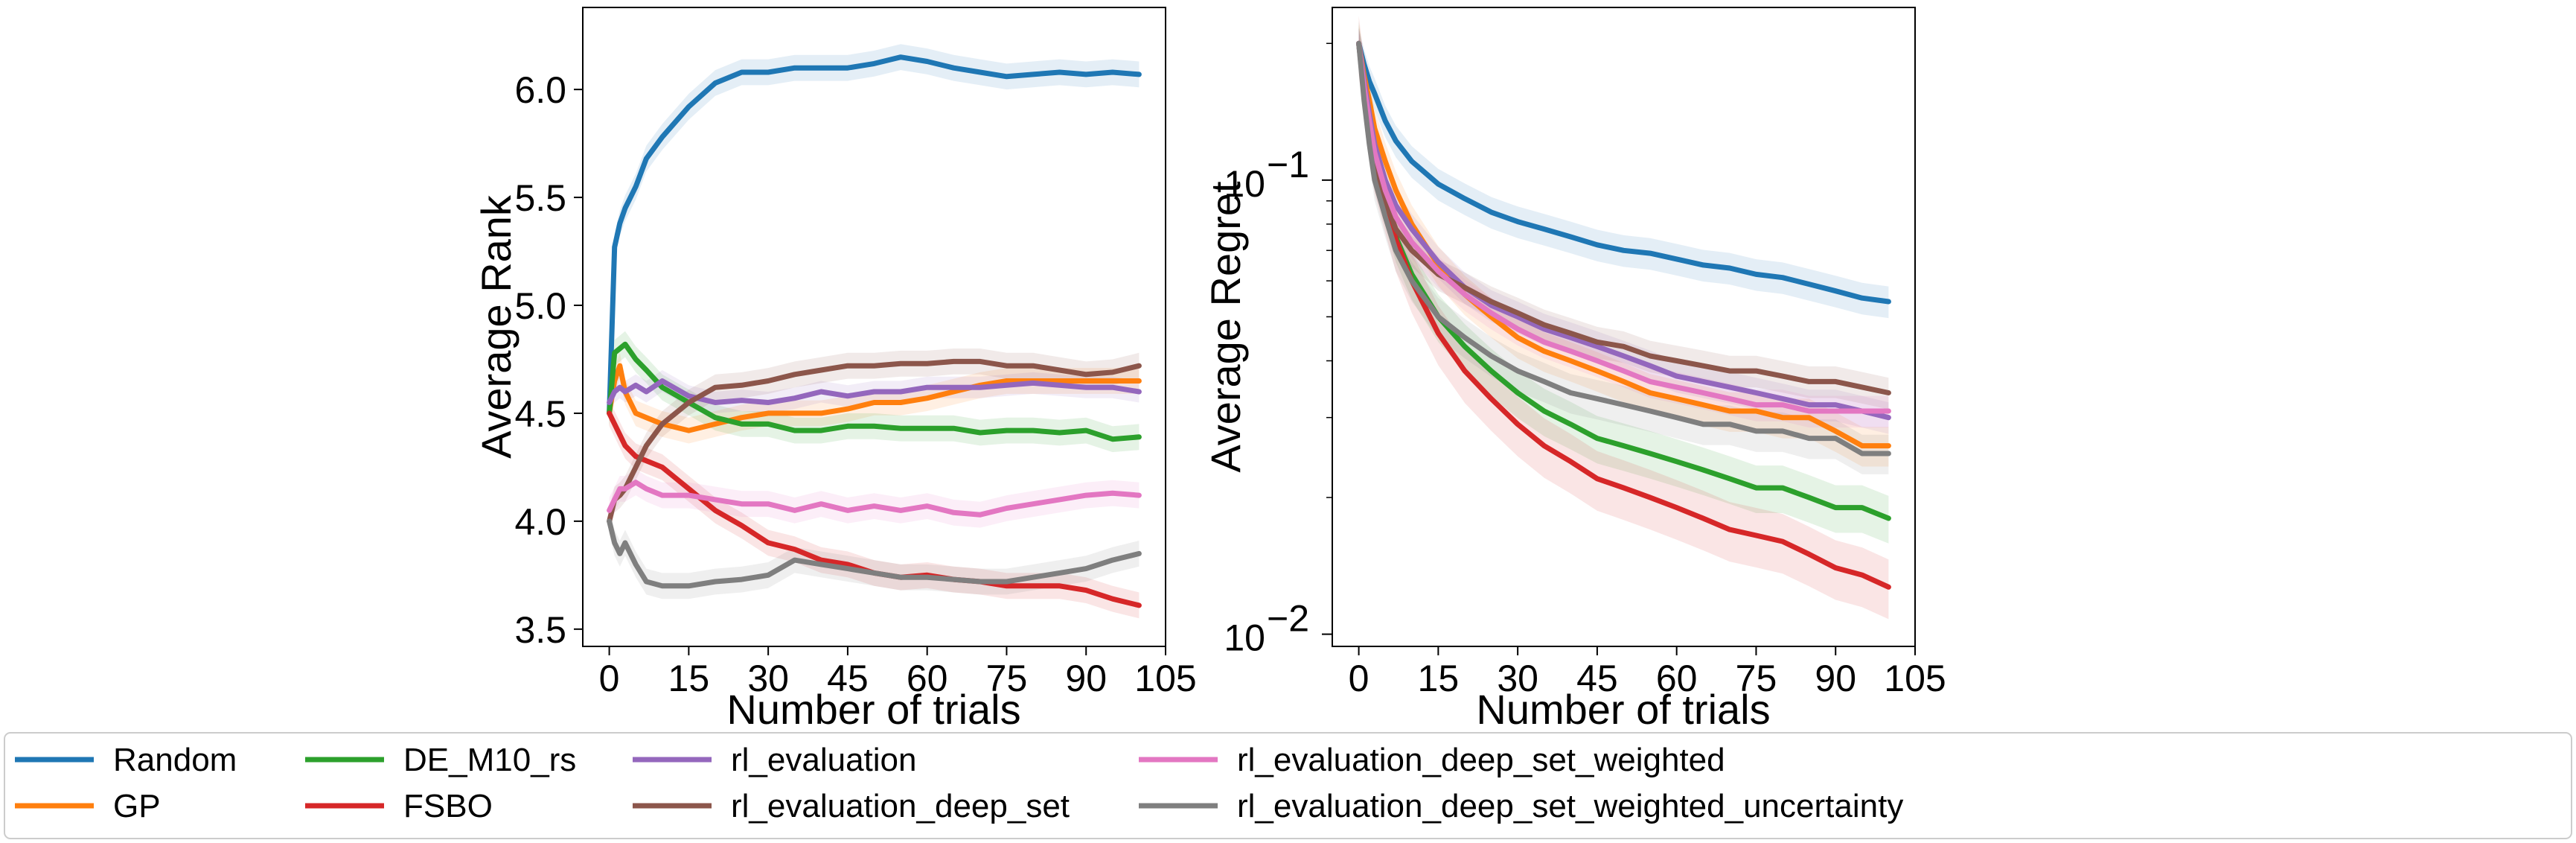 This screenshot has height=843, width=2576. I want to click on legend-item-rl-evaluation: rl_evaluation, so click(775, 760).